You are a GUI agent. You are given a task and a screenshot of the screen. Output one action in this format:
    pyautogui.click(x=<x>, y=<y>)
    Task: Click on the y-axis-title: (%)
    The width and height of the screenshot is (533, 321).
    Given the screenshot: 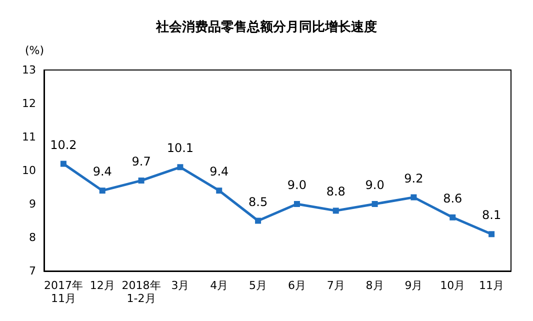 What is the action you would take?
    pyautogui.click(x=34, y=50)
    